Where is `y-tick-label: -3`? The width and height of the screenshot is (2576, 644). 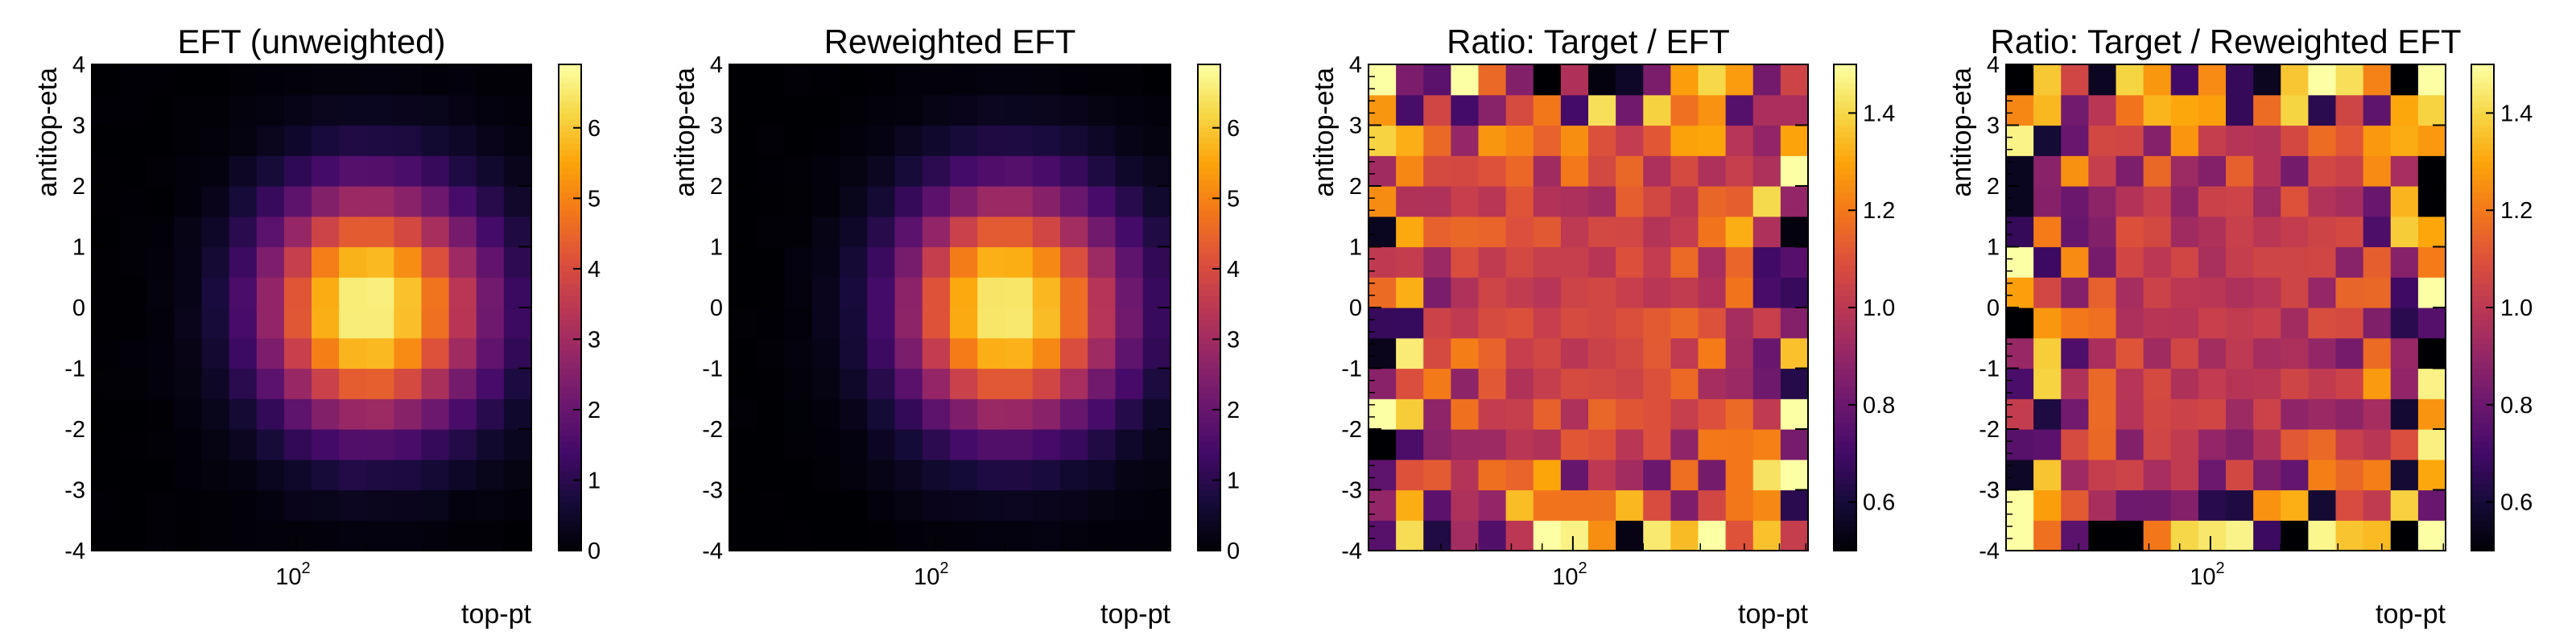
y-tick-label: -3 is located at coordinates (712, 491).